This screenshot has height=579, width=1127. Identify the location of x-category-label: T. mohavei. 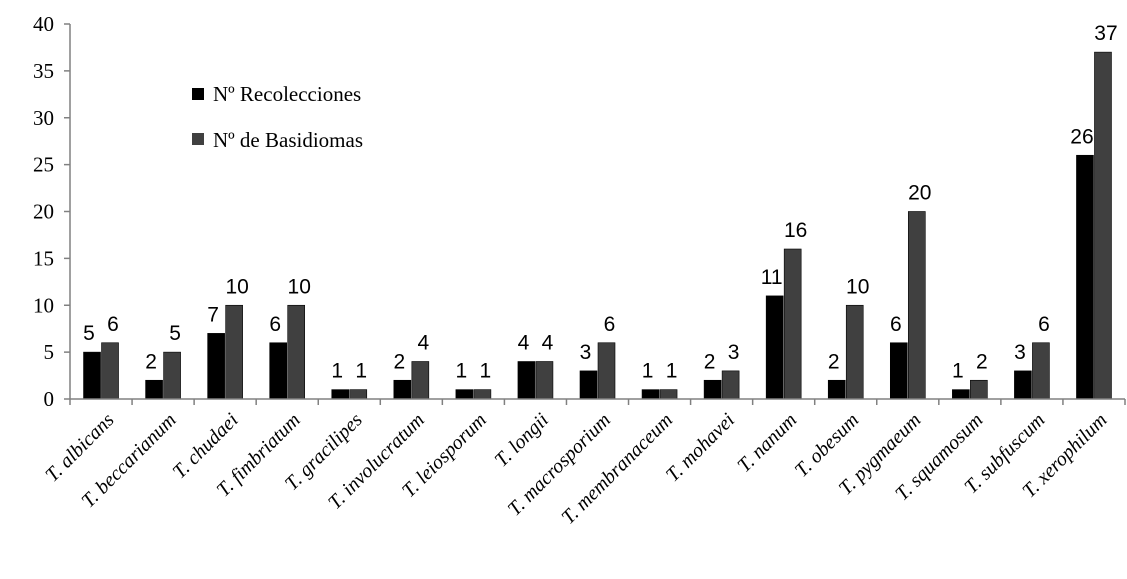
(700, 447).